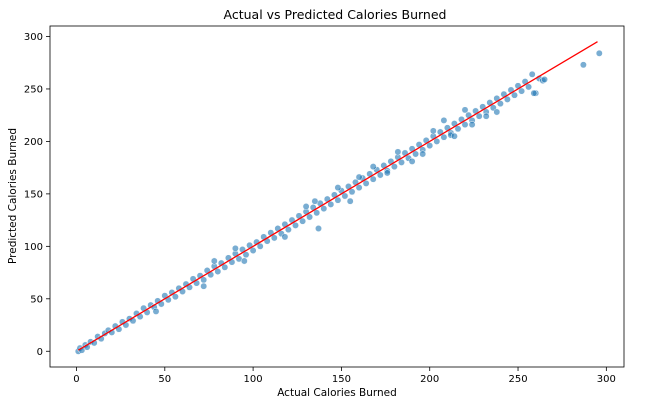 The height and width of the screenshot is (403, 650). Describe the element at coordinates (253, 379) in the screenshot. I see `x-tick-label: 100` at that location.